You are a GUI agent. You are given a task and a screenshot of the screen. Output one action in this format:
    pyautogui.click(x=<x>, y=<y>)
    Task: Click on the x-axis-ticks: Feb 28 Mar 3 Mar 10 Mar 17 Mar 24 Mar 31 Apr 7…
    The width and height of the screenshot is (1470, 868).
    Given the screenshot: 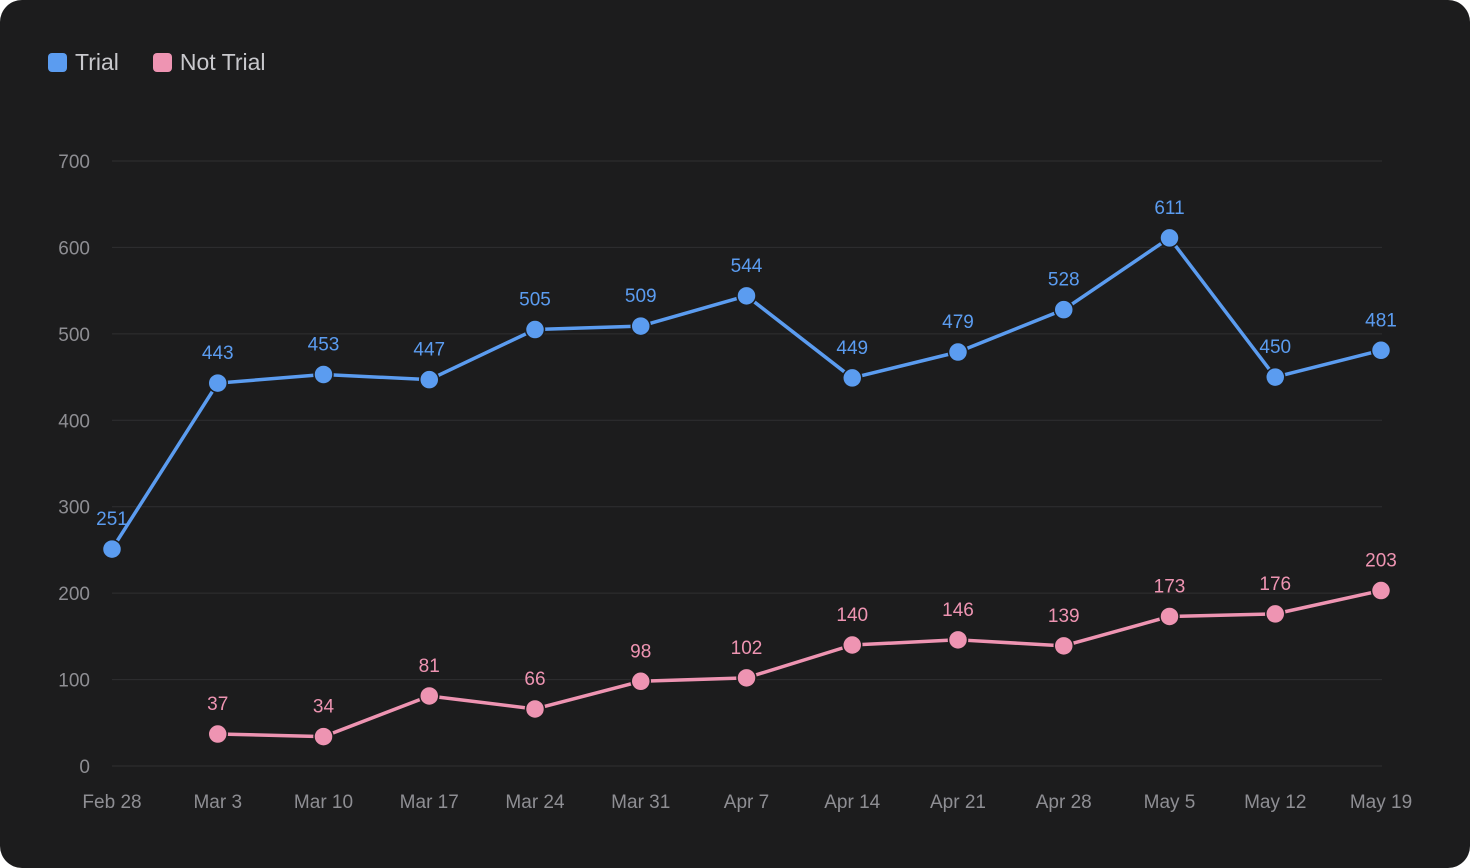 What is the action you would take?
    pyautogui.click(x=747, y=802)
    